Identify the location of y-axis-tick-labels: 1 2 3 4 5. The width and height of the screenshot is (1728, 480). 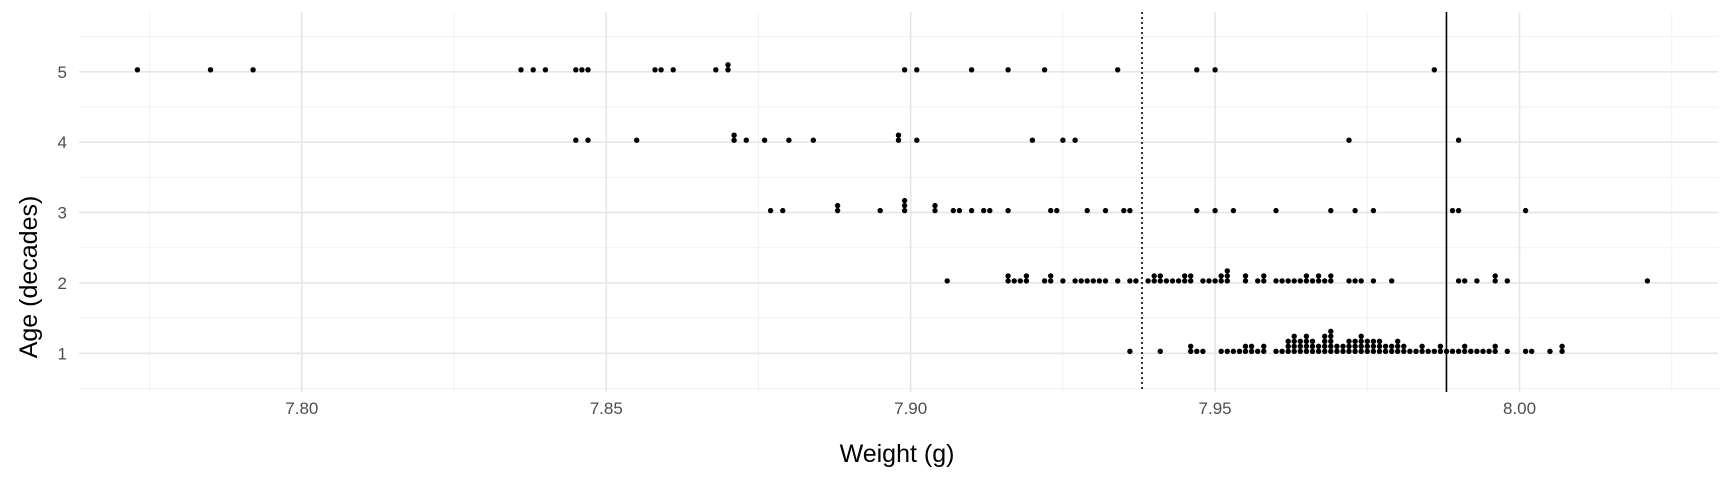
(62, 213).